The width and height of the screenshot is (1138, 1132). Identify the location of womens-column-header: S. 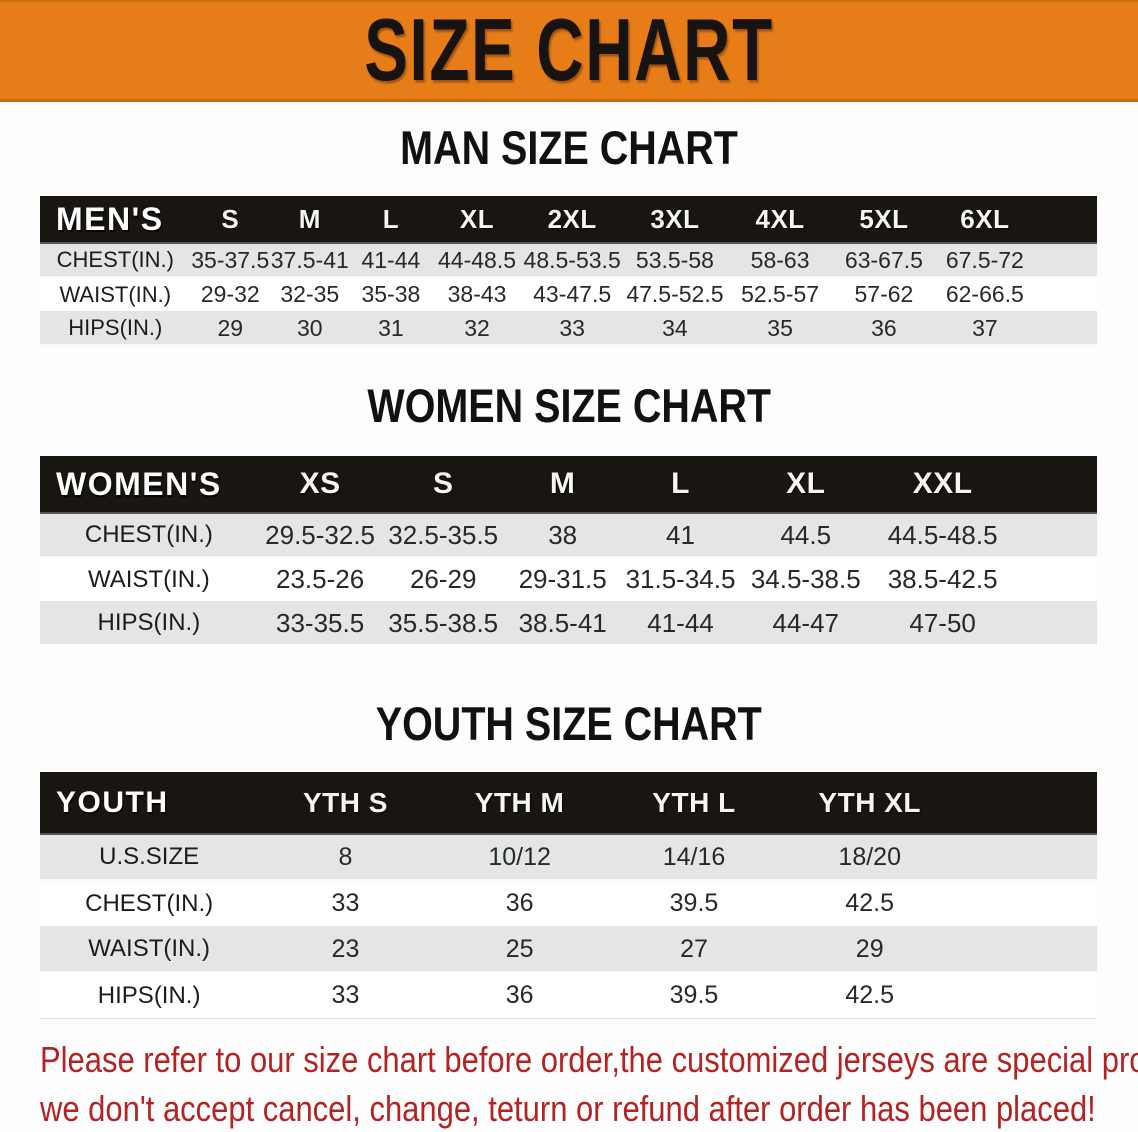
(443, 483).